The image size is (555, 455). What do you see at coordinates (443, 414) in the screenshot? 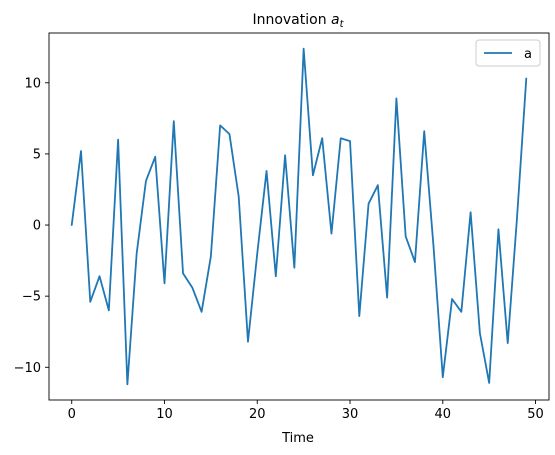
I see `x-tick-label: 40` at bounding box center [443, 414].